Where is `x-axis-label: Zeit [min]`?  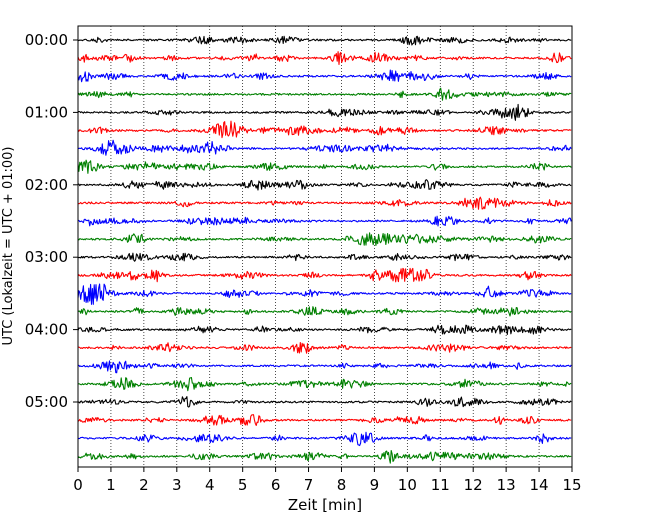 x-axis-label: Zeit [min] is located at coordinates (325, 505).